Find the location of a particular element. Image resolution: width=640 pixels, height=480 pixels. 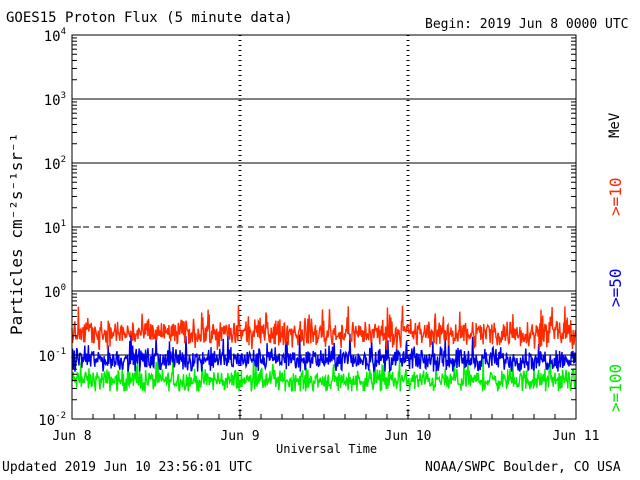

y-tick-label: 10⁰ is located at coordinates (55, 292).